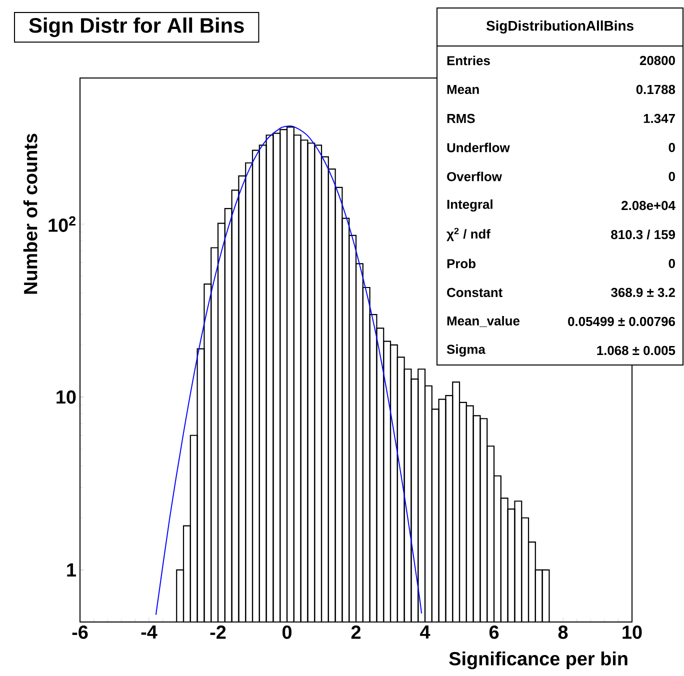  Describe the element at coordinates (643, 235) in the screenshot. I see `annotation: 810.3 / 159` at that location.